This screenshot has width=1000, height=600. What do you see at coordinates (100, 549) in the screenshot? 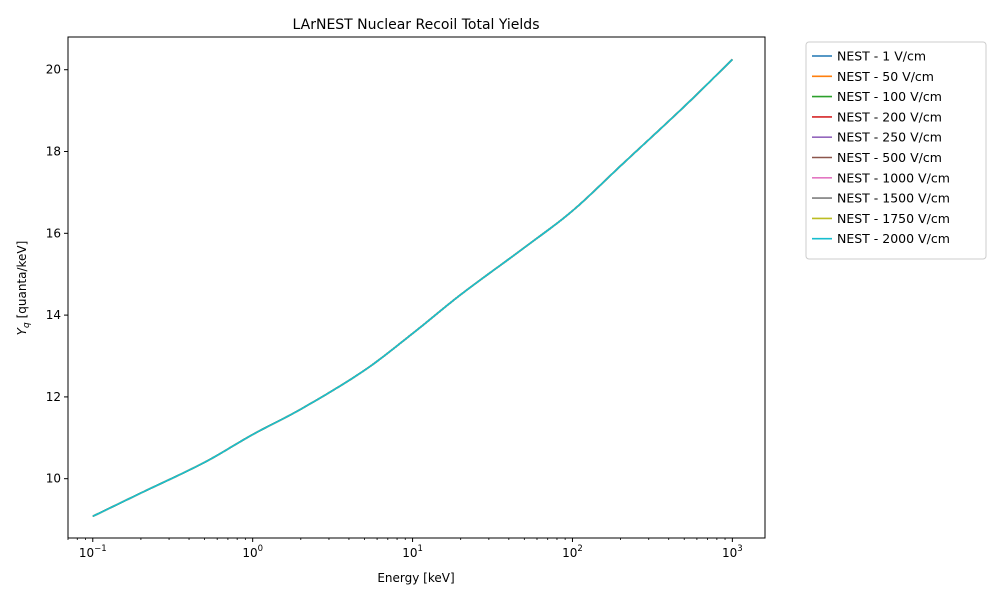
I see `x-tick-label-exponent: −1` at bounding box center [100, 549].